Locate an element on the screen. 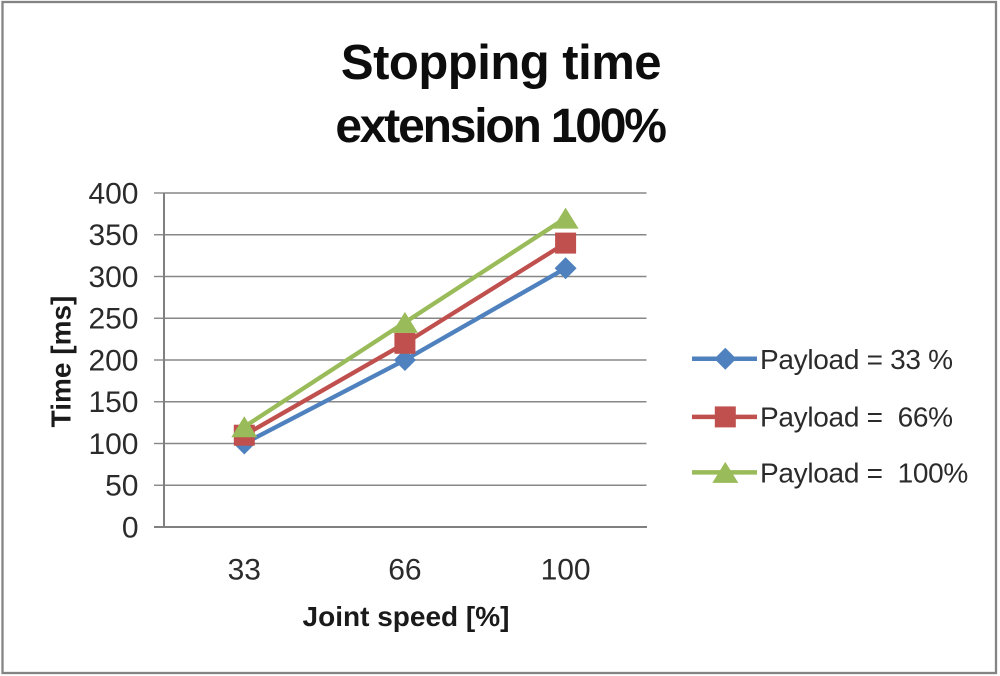  svg-text: 200 is located at coordinates (113, 361).